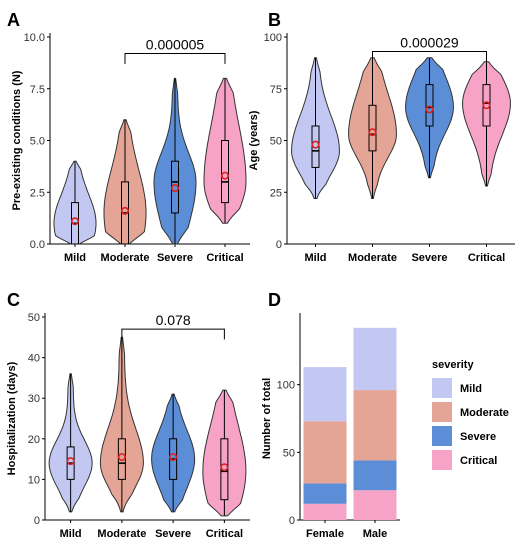 The height and width of the screenshot is (550, 522). I want to click on y-tick-label: 10.0, so click(34, 38).